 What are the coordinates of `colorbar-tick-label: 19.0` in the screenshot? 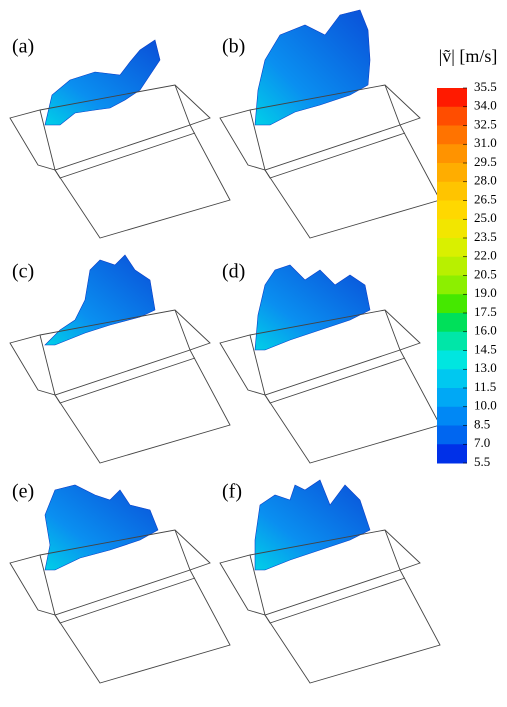 It's located at (485, 292).